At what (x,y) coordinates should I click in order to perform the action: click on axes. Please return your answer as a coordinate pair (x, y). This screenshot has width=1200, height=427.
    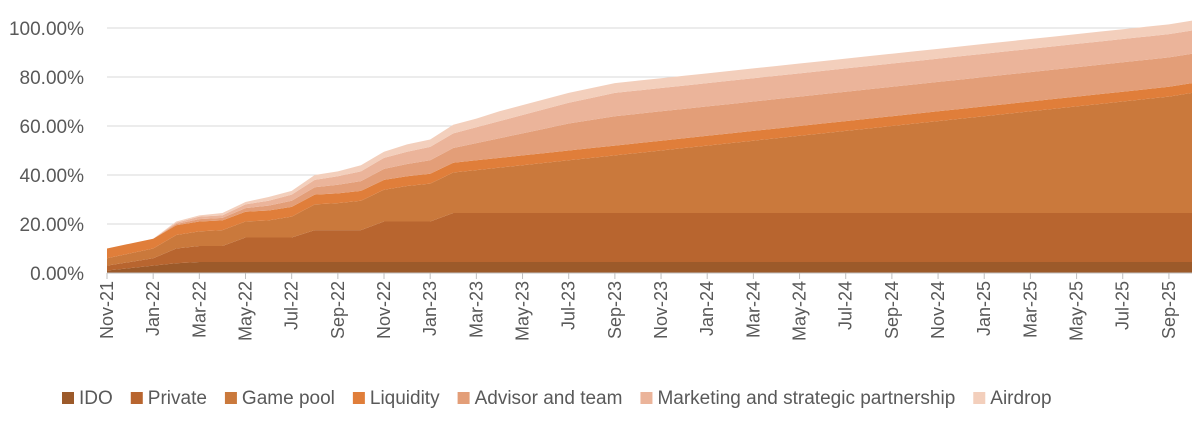
    Looking at the image, I should click on (649, 275).